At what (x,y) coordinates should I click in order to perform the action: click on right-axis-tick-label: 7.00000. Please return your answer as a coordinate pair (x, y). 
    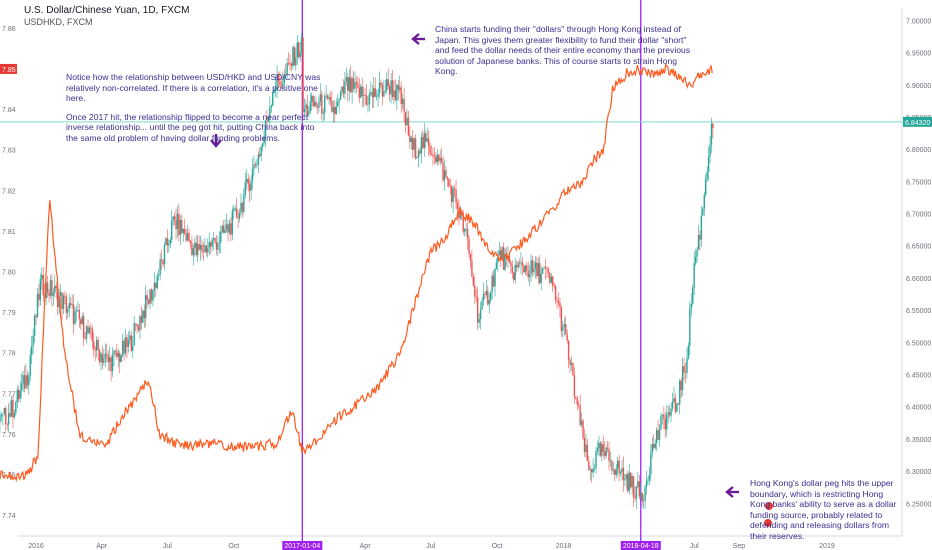
    Looking at the image, I should click on (918, 21).